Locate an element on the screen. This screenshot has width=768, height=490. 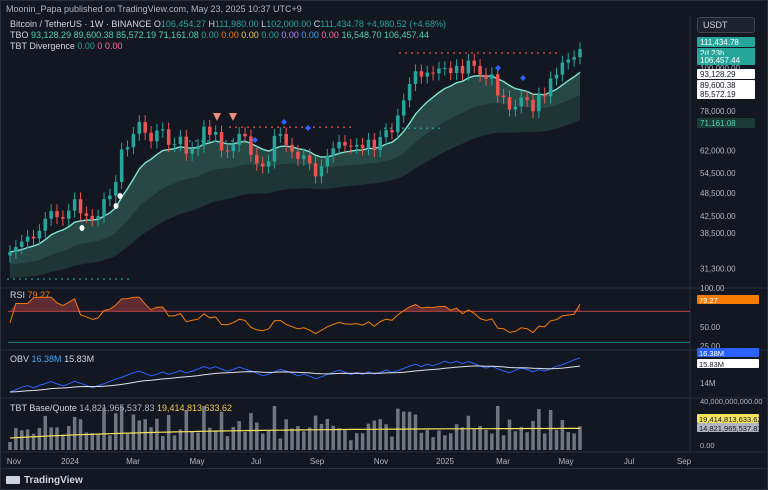
base-quote-value-2: 19,414,813,633.62 is located at coordinates (194, 408).